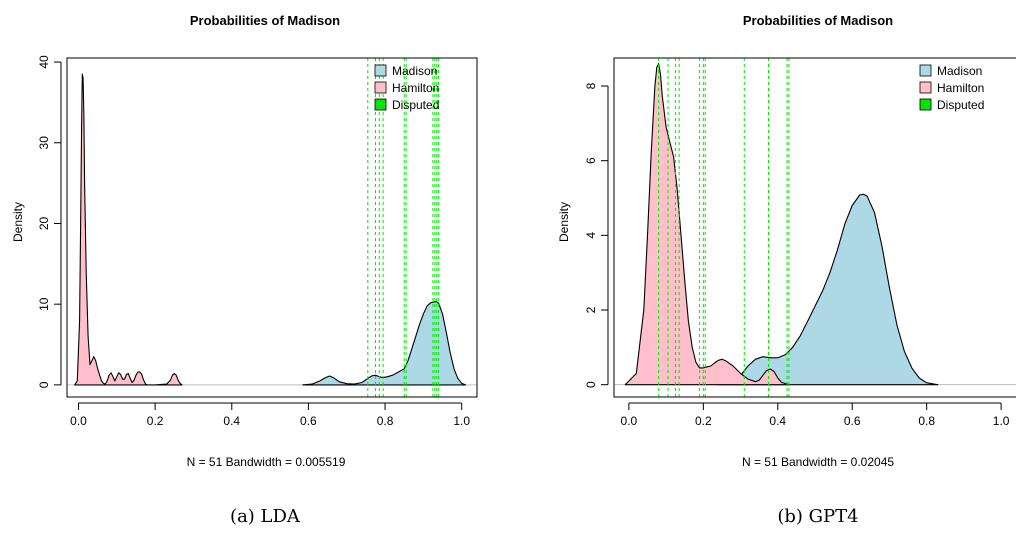 Image resolution: width=1016 pixels, height=536 pixels. Describe the element at coordinates (44, 143) in the screenshot. I see `y-tick-label: 30` at that location.